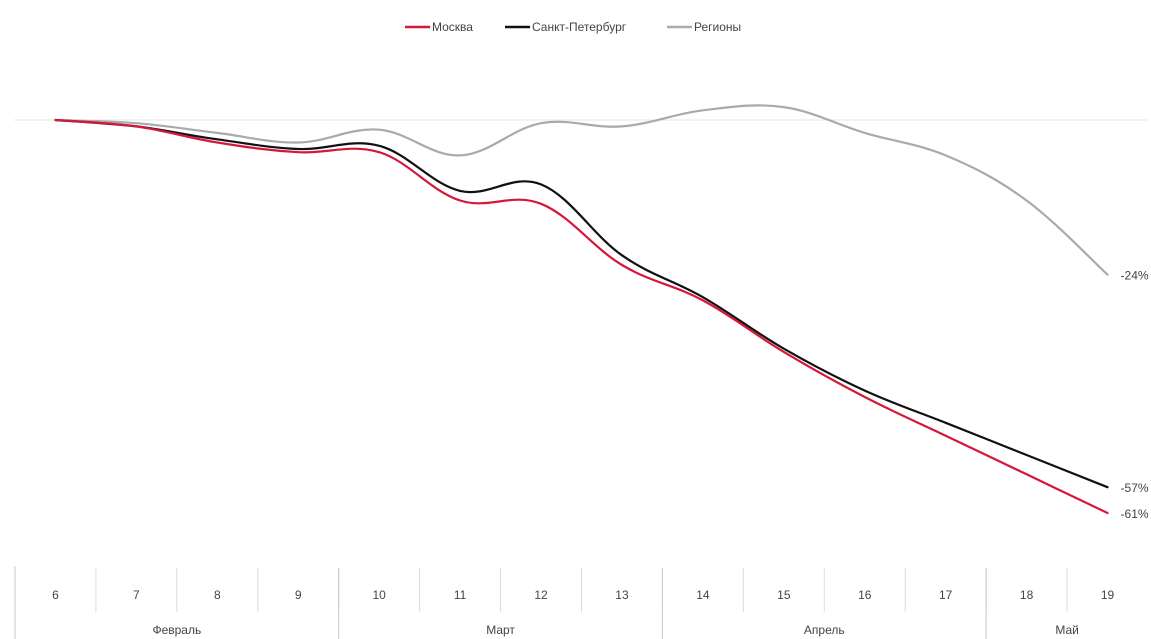 This screenshot has width=1151, height=639. Describe the element at coordinates (622, 595) in the screenshot. I see `x-tick-label: 13` at that location.